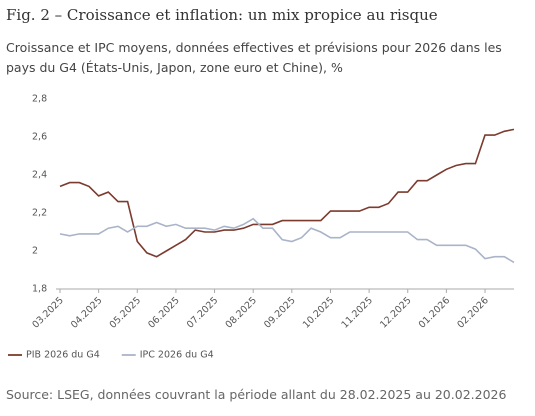 Image resolution: width=535 pixels, height=416 pixels. I want to click on y-tick-label: 1,8, so click(39, 289).